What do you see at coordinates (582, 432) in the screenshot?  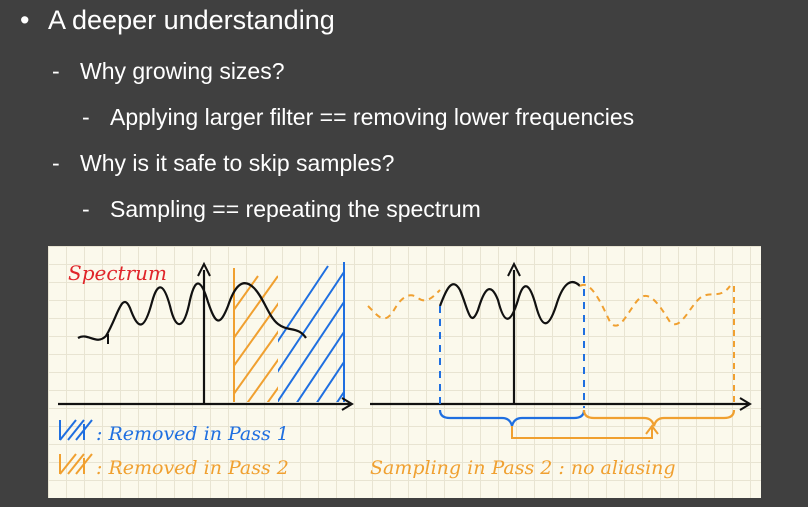 I see `shift-connector` at bounding box center [582, 432].